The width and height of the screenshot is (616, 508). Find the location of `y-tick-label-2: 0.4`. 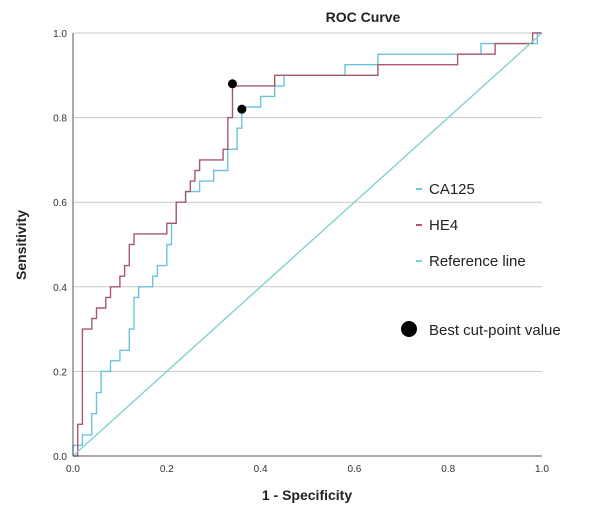

y-tick-label-2: 0.4 is located at coordinates (60, 288).